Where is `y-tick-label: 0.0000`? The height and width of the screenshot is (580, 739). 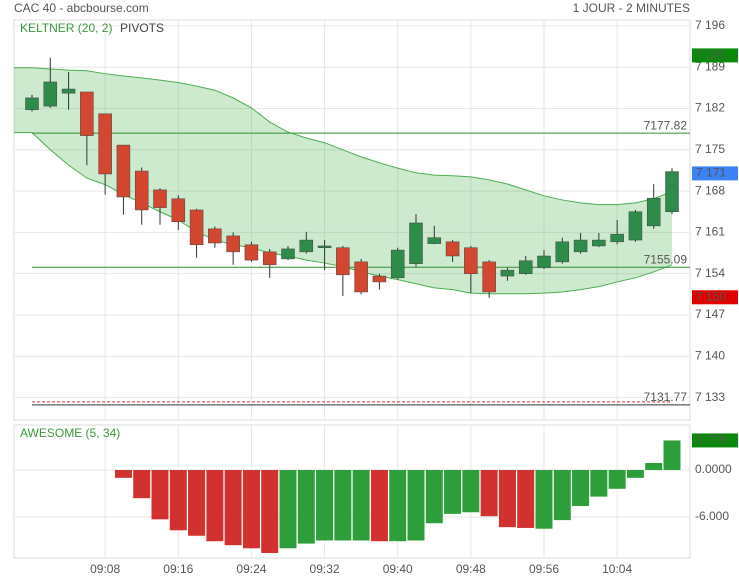
y-tick-label: 0.0000 is located at coordinates (713, 469).